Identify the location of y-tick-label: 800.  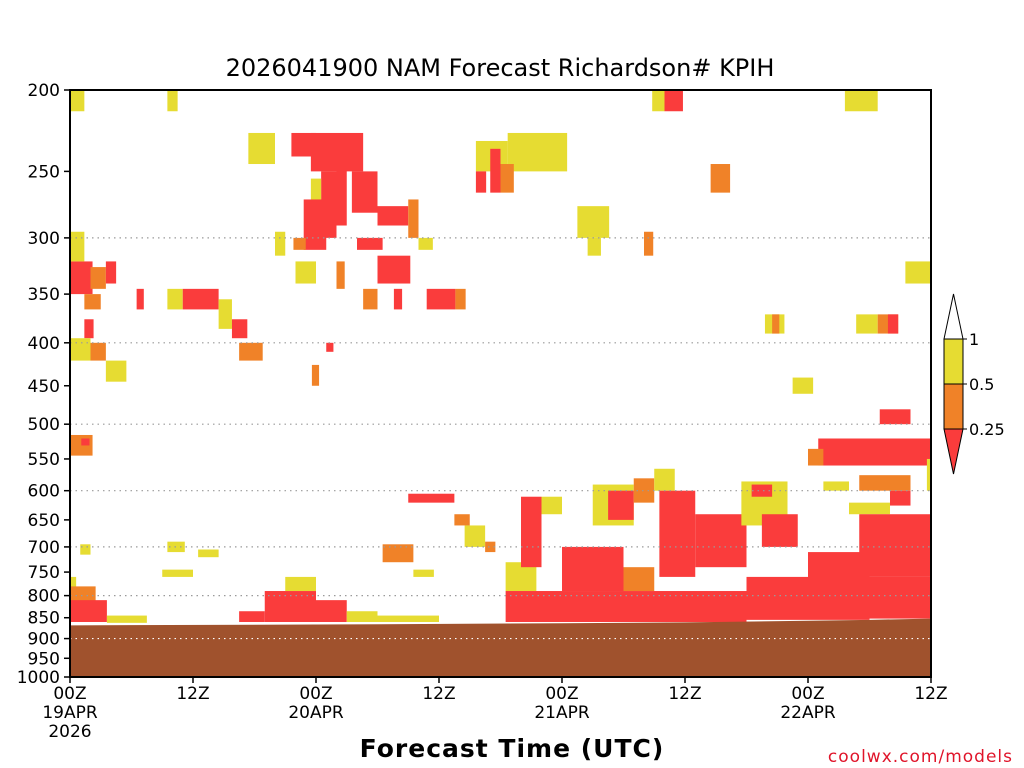
(44, 597).